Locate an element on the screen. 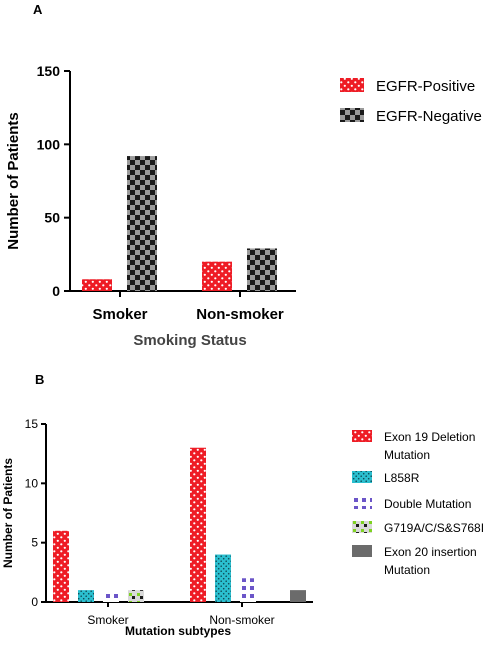 The width and height of the screenshot is (503, 653). panel-b-legend-label: Double Mutation is located at coordinates (427, 504).